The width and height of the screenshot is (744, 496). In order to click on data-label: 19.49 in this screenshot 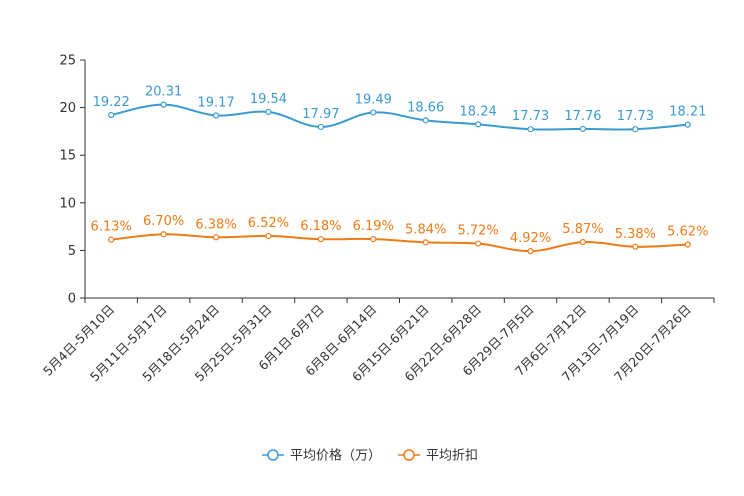, I will do `click(373, 99)`.